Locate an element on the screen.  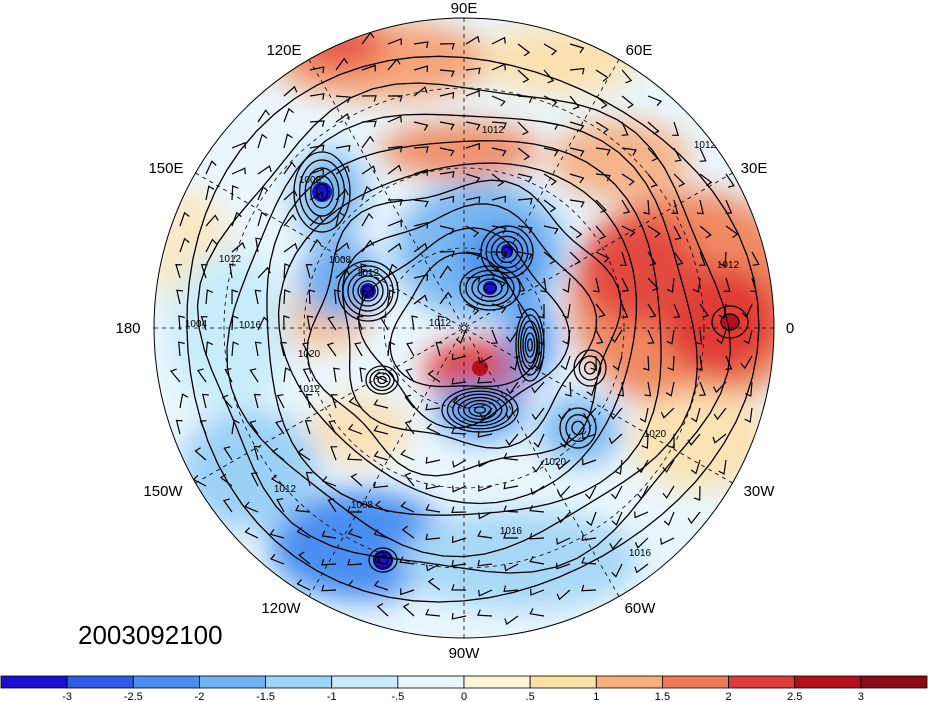
lon-label-180: 180 is located at coordinates (127, 328).